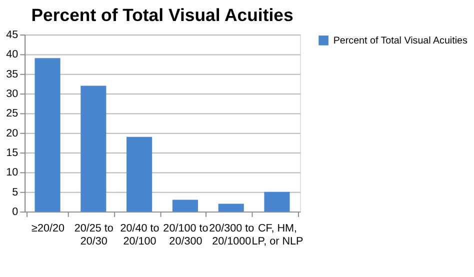 This screenshot has height=277, width=474. I want to click on y-tick-label: 45, so click(12, 34).